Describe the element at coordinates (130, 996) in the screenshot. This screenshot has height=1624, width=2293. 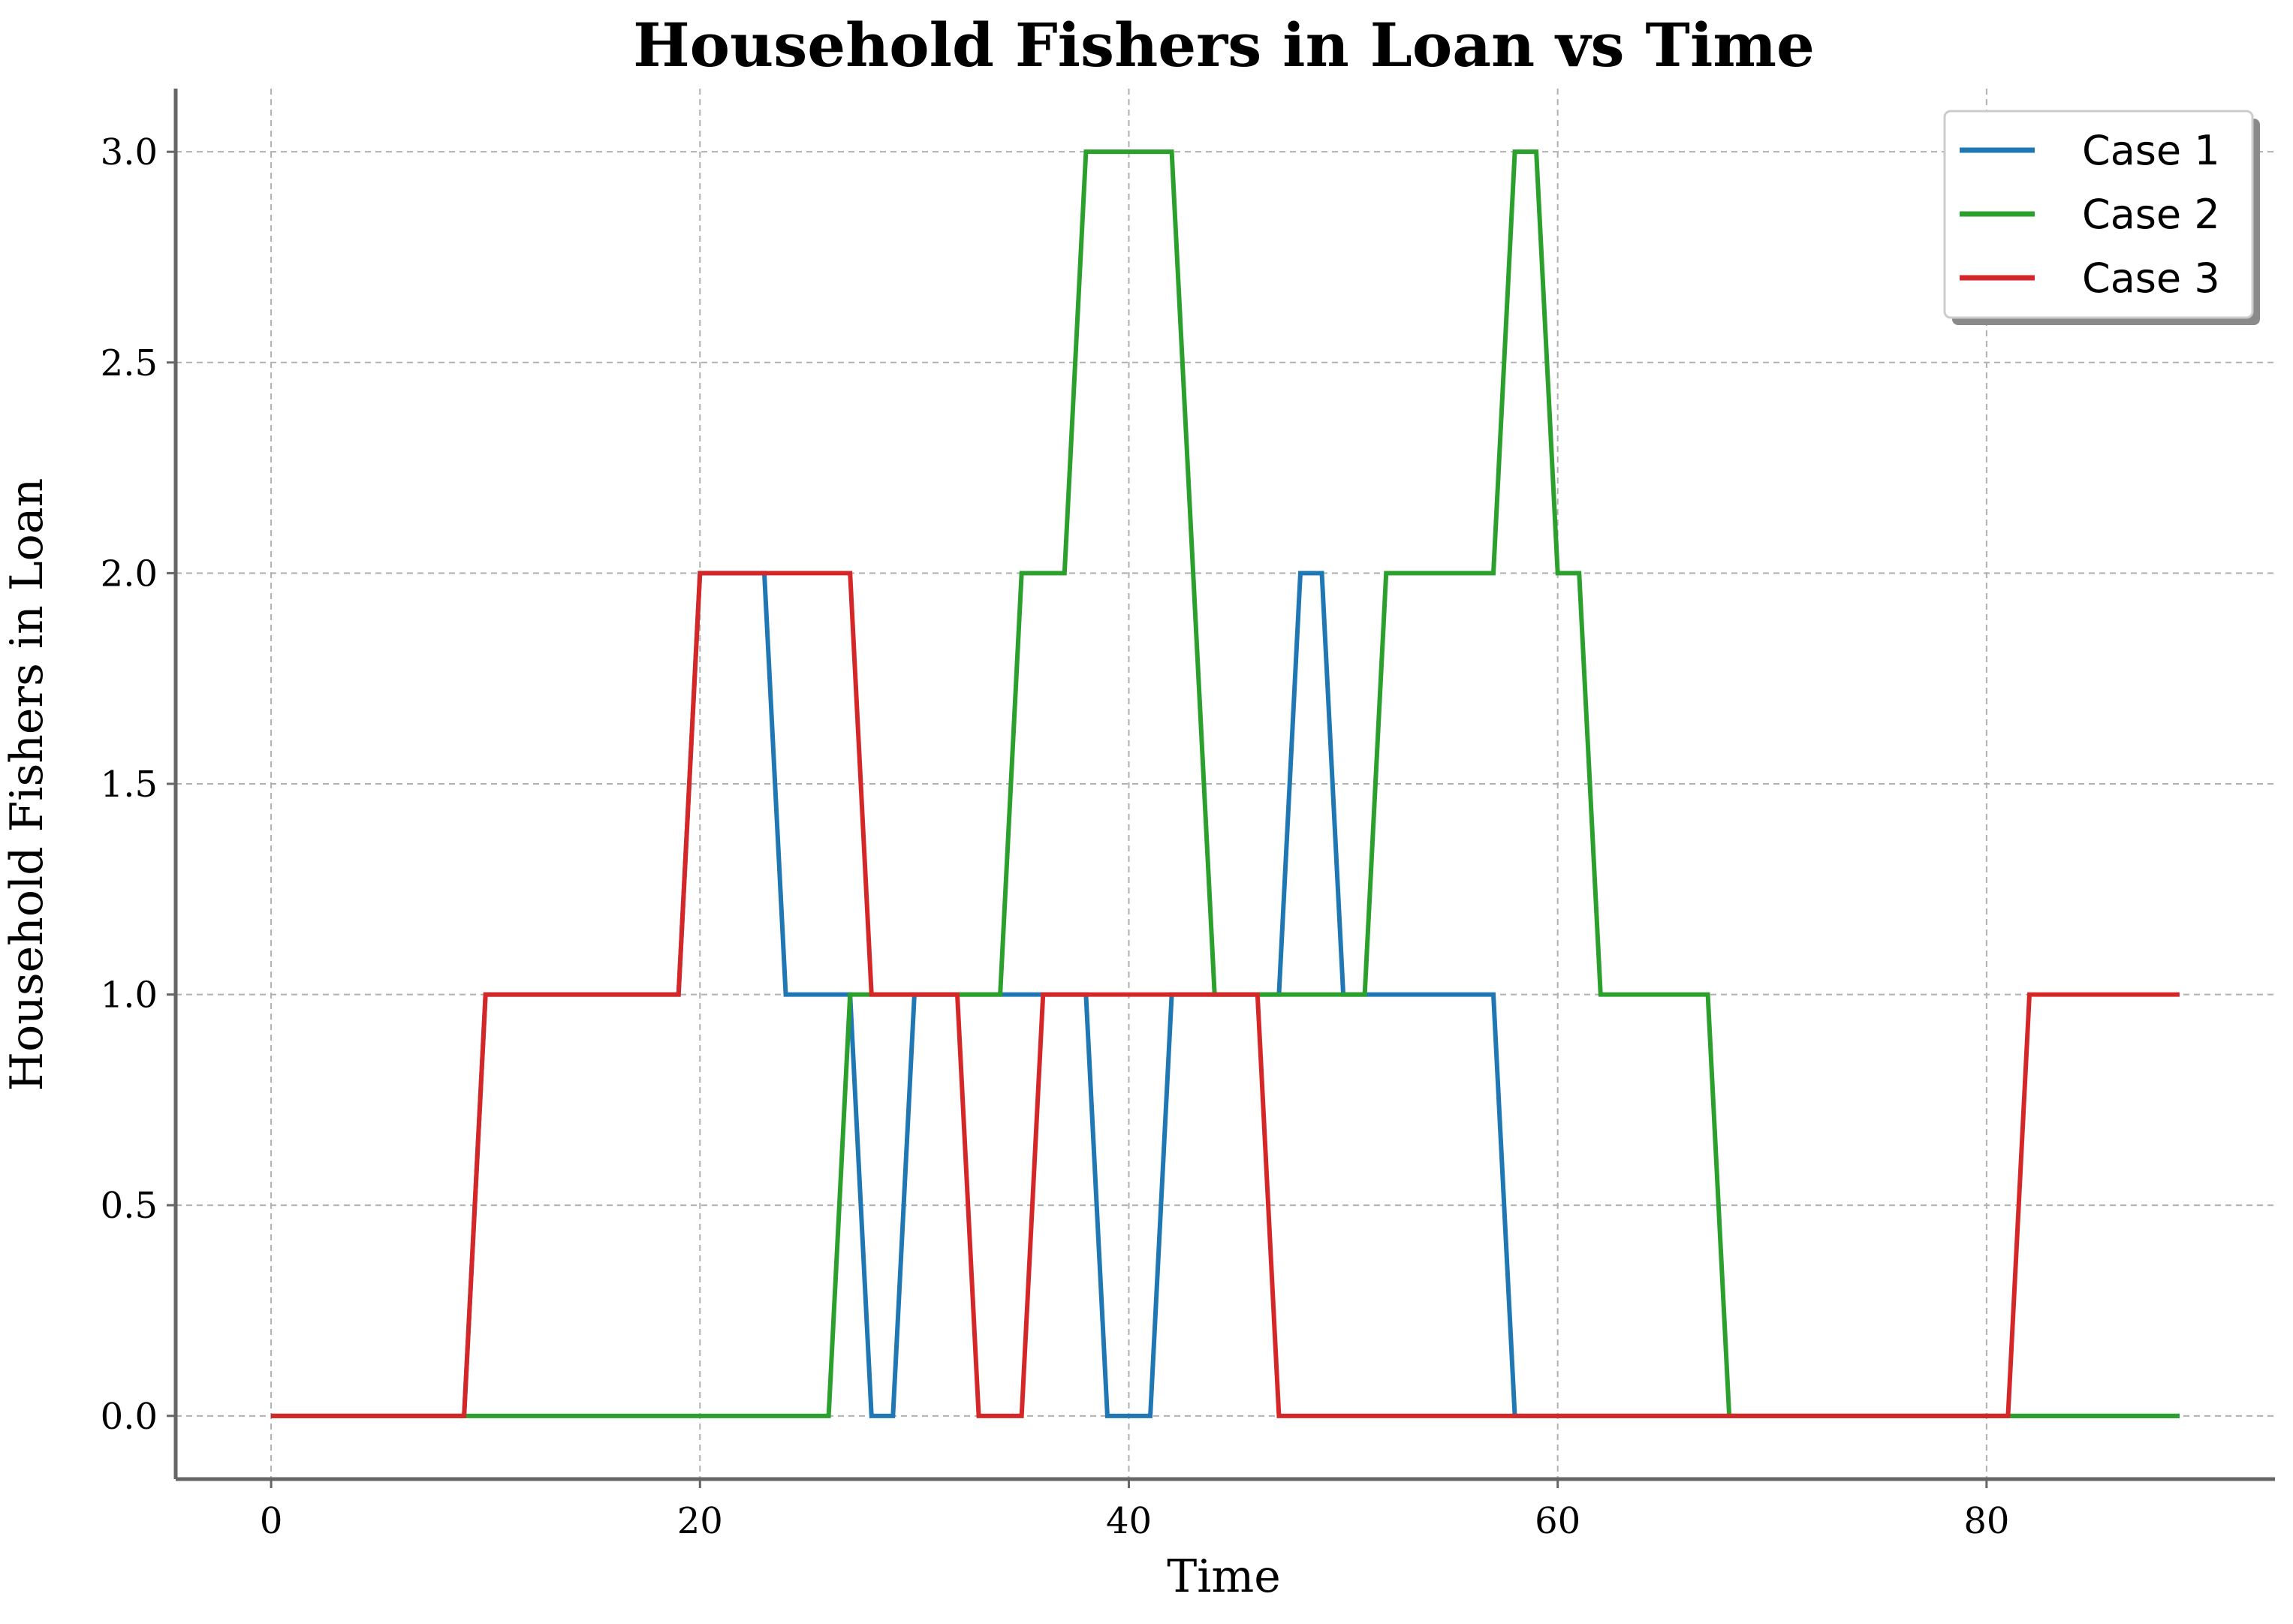
I see `y-tick-label: 1.0` at that location.